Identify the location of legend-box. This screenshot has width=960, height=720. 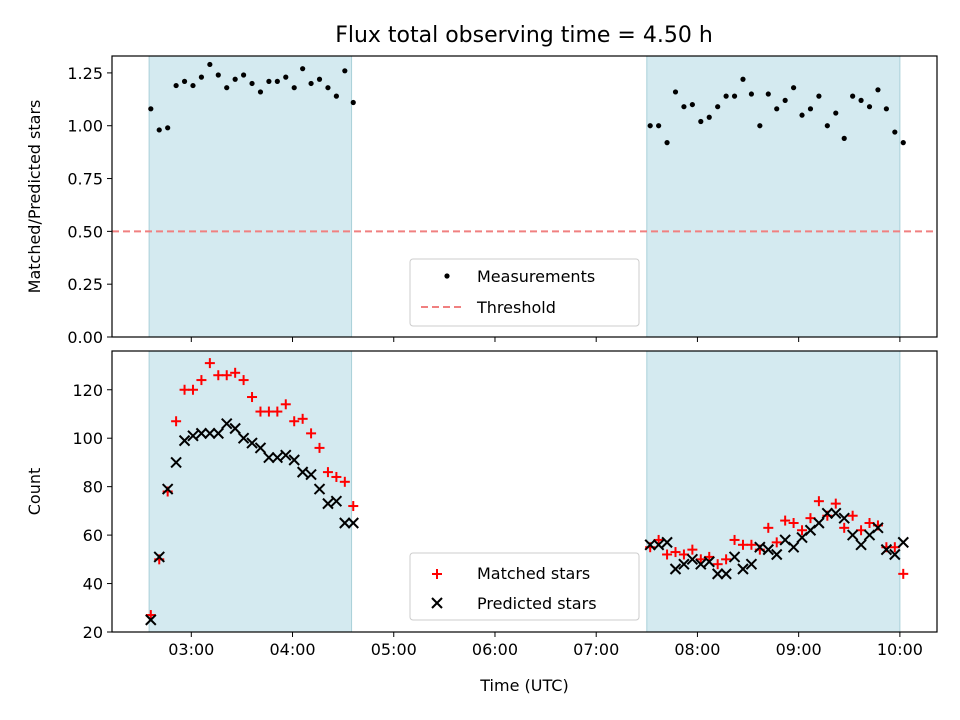
(524, 586).